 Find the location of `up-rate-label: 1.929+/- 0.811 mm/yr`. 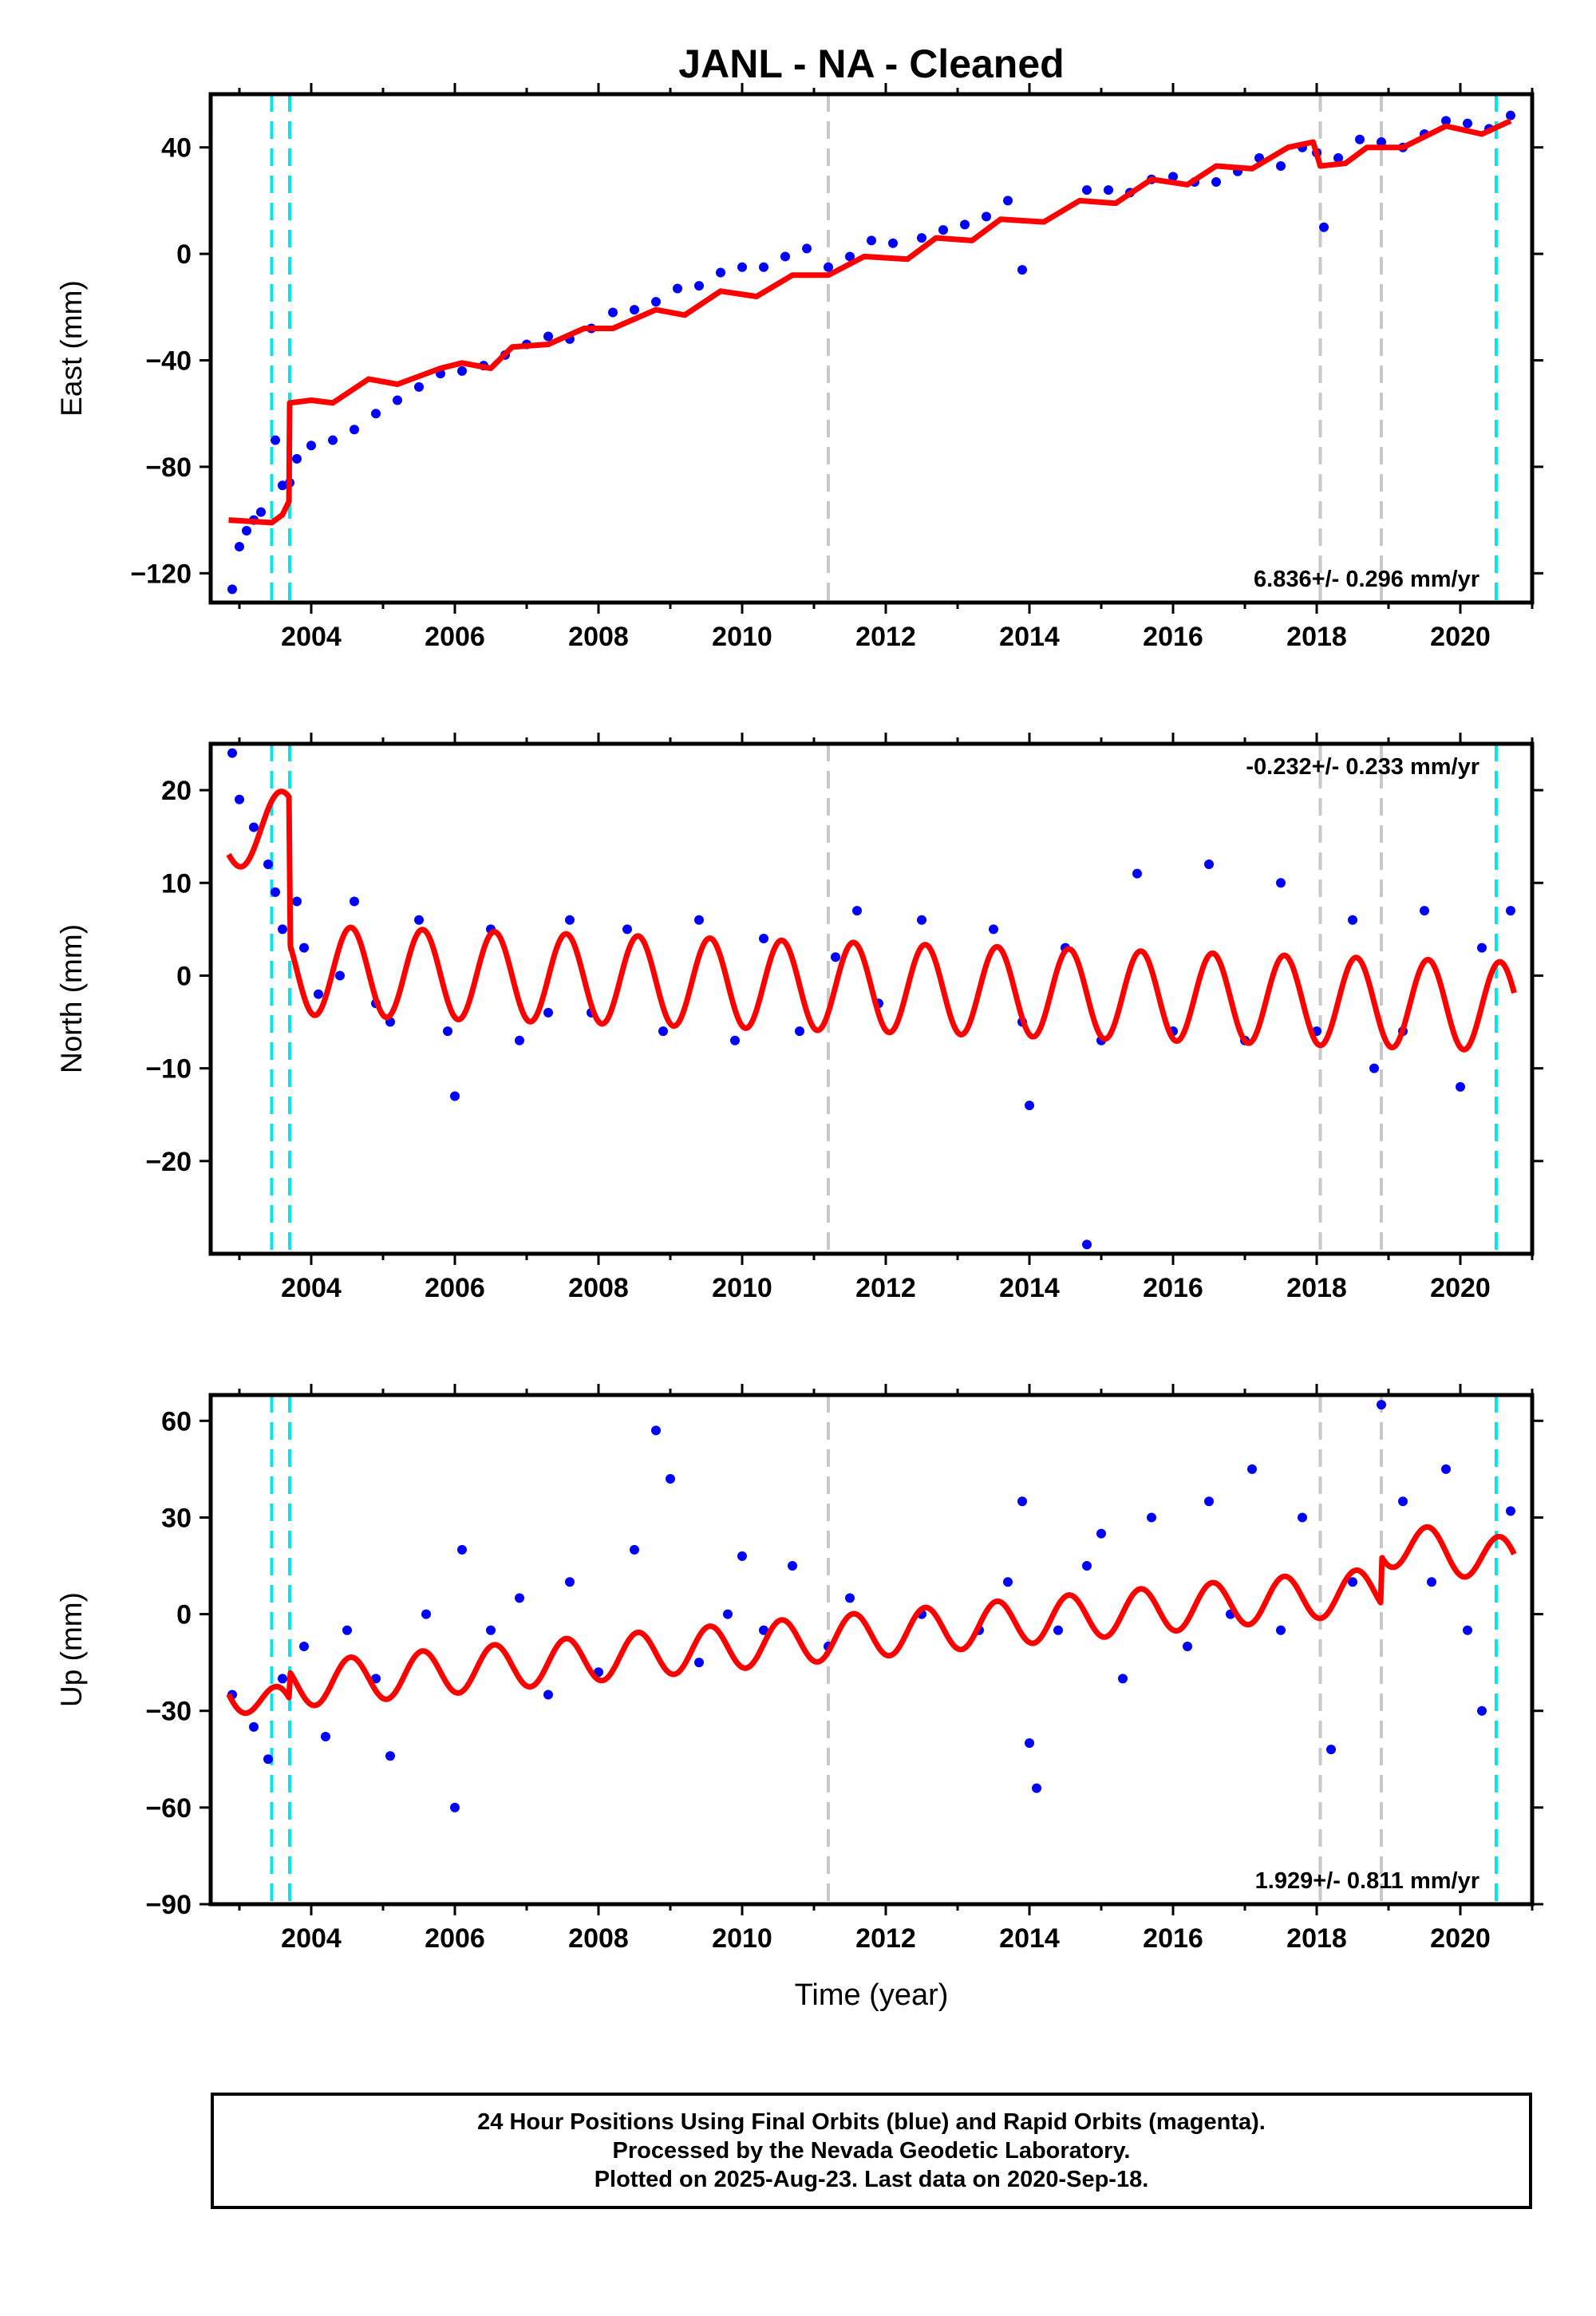

up-rate-label: 1.929+/- 0.811 mm/yr is located at coordinates (1367, 1881).